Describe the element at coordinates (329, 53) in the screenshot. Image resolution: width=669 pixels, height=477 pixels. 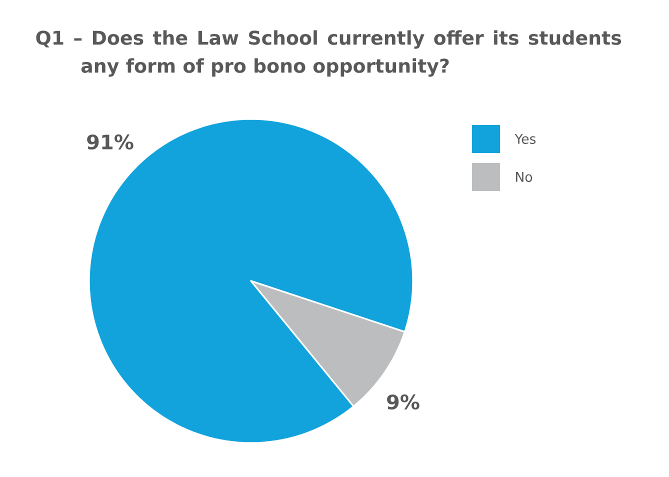
I see `chart-title: Q1 – Does the Law School currently offer its students any form of pro bono opportunity?` at that location.